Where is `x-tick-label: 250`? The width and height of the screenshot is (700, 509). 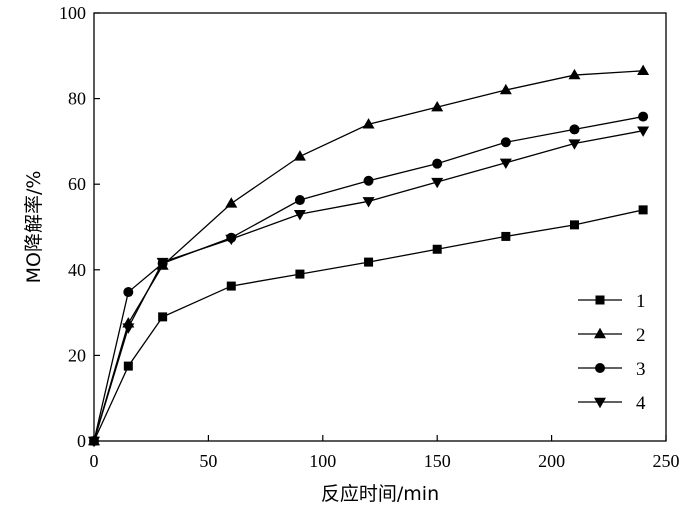 x-tick-label: 250 is located at coordinates (666, 461).